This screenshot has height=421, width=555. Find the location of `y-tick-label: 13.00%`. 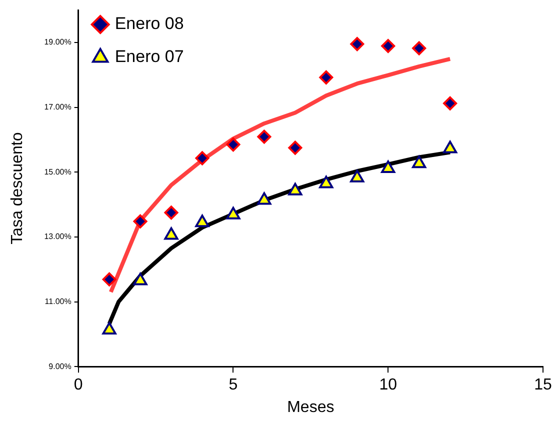

y-tick-label: 13.00% is located at coordinates (58, 237).